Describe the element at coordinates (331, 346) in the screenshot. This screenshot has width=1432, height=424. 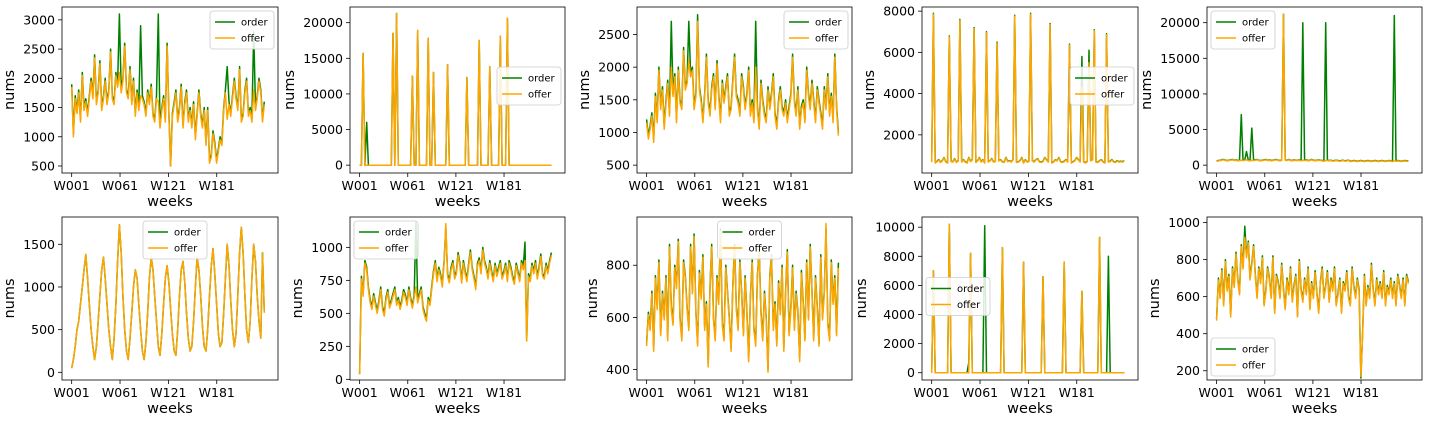
I see `y-tick-label: 250` at that location.